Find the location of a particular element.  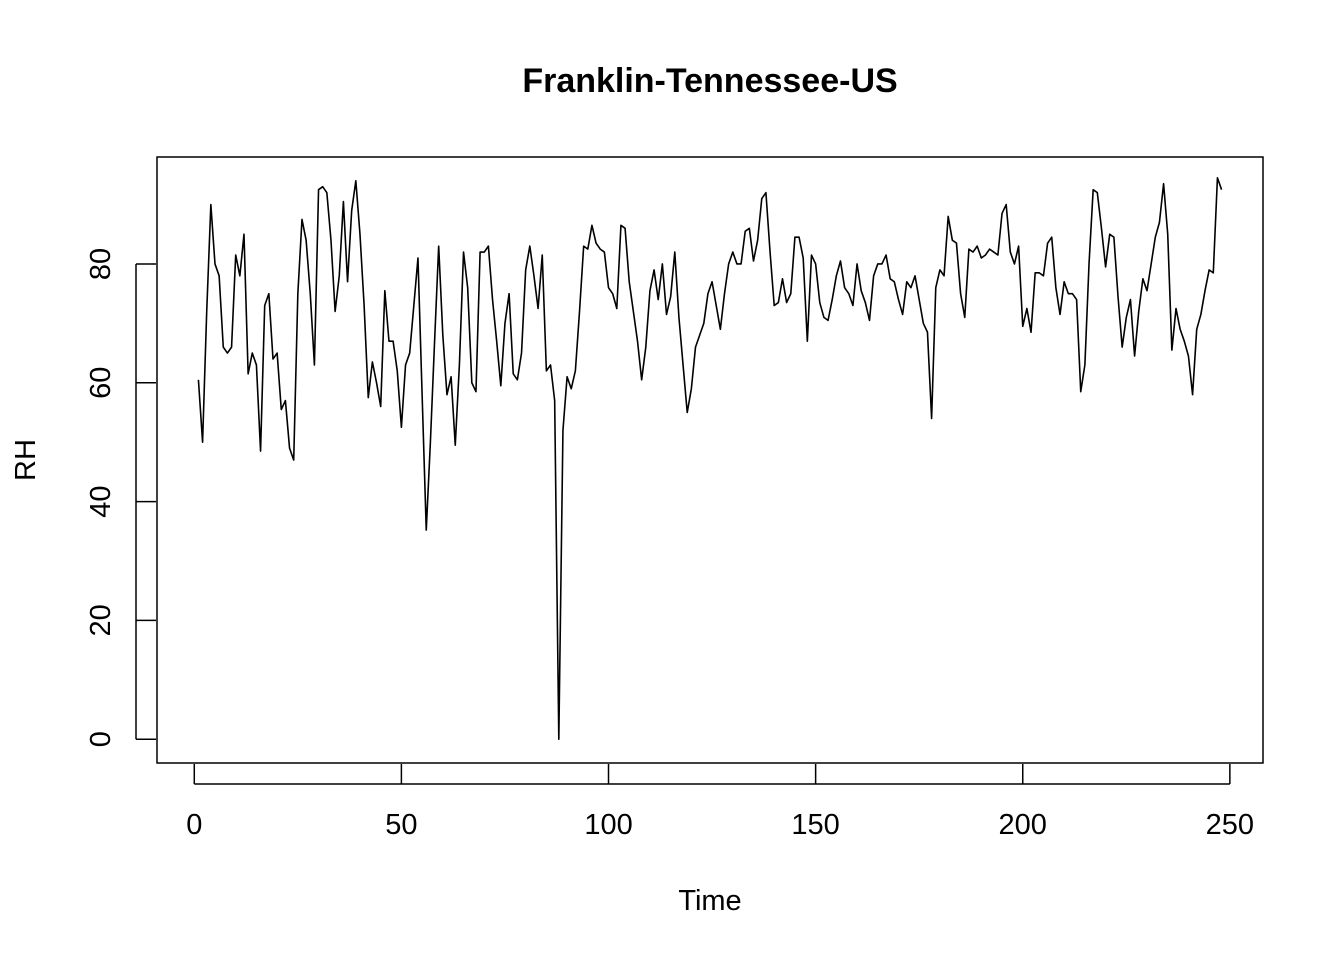

x-tick-label: 50 is located at coordinates (401, 825).